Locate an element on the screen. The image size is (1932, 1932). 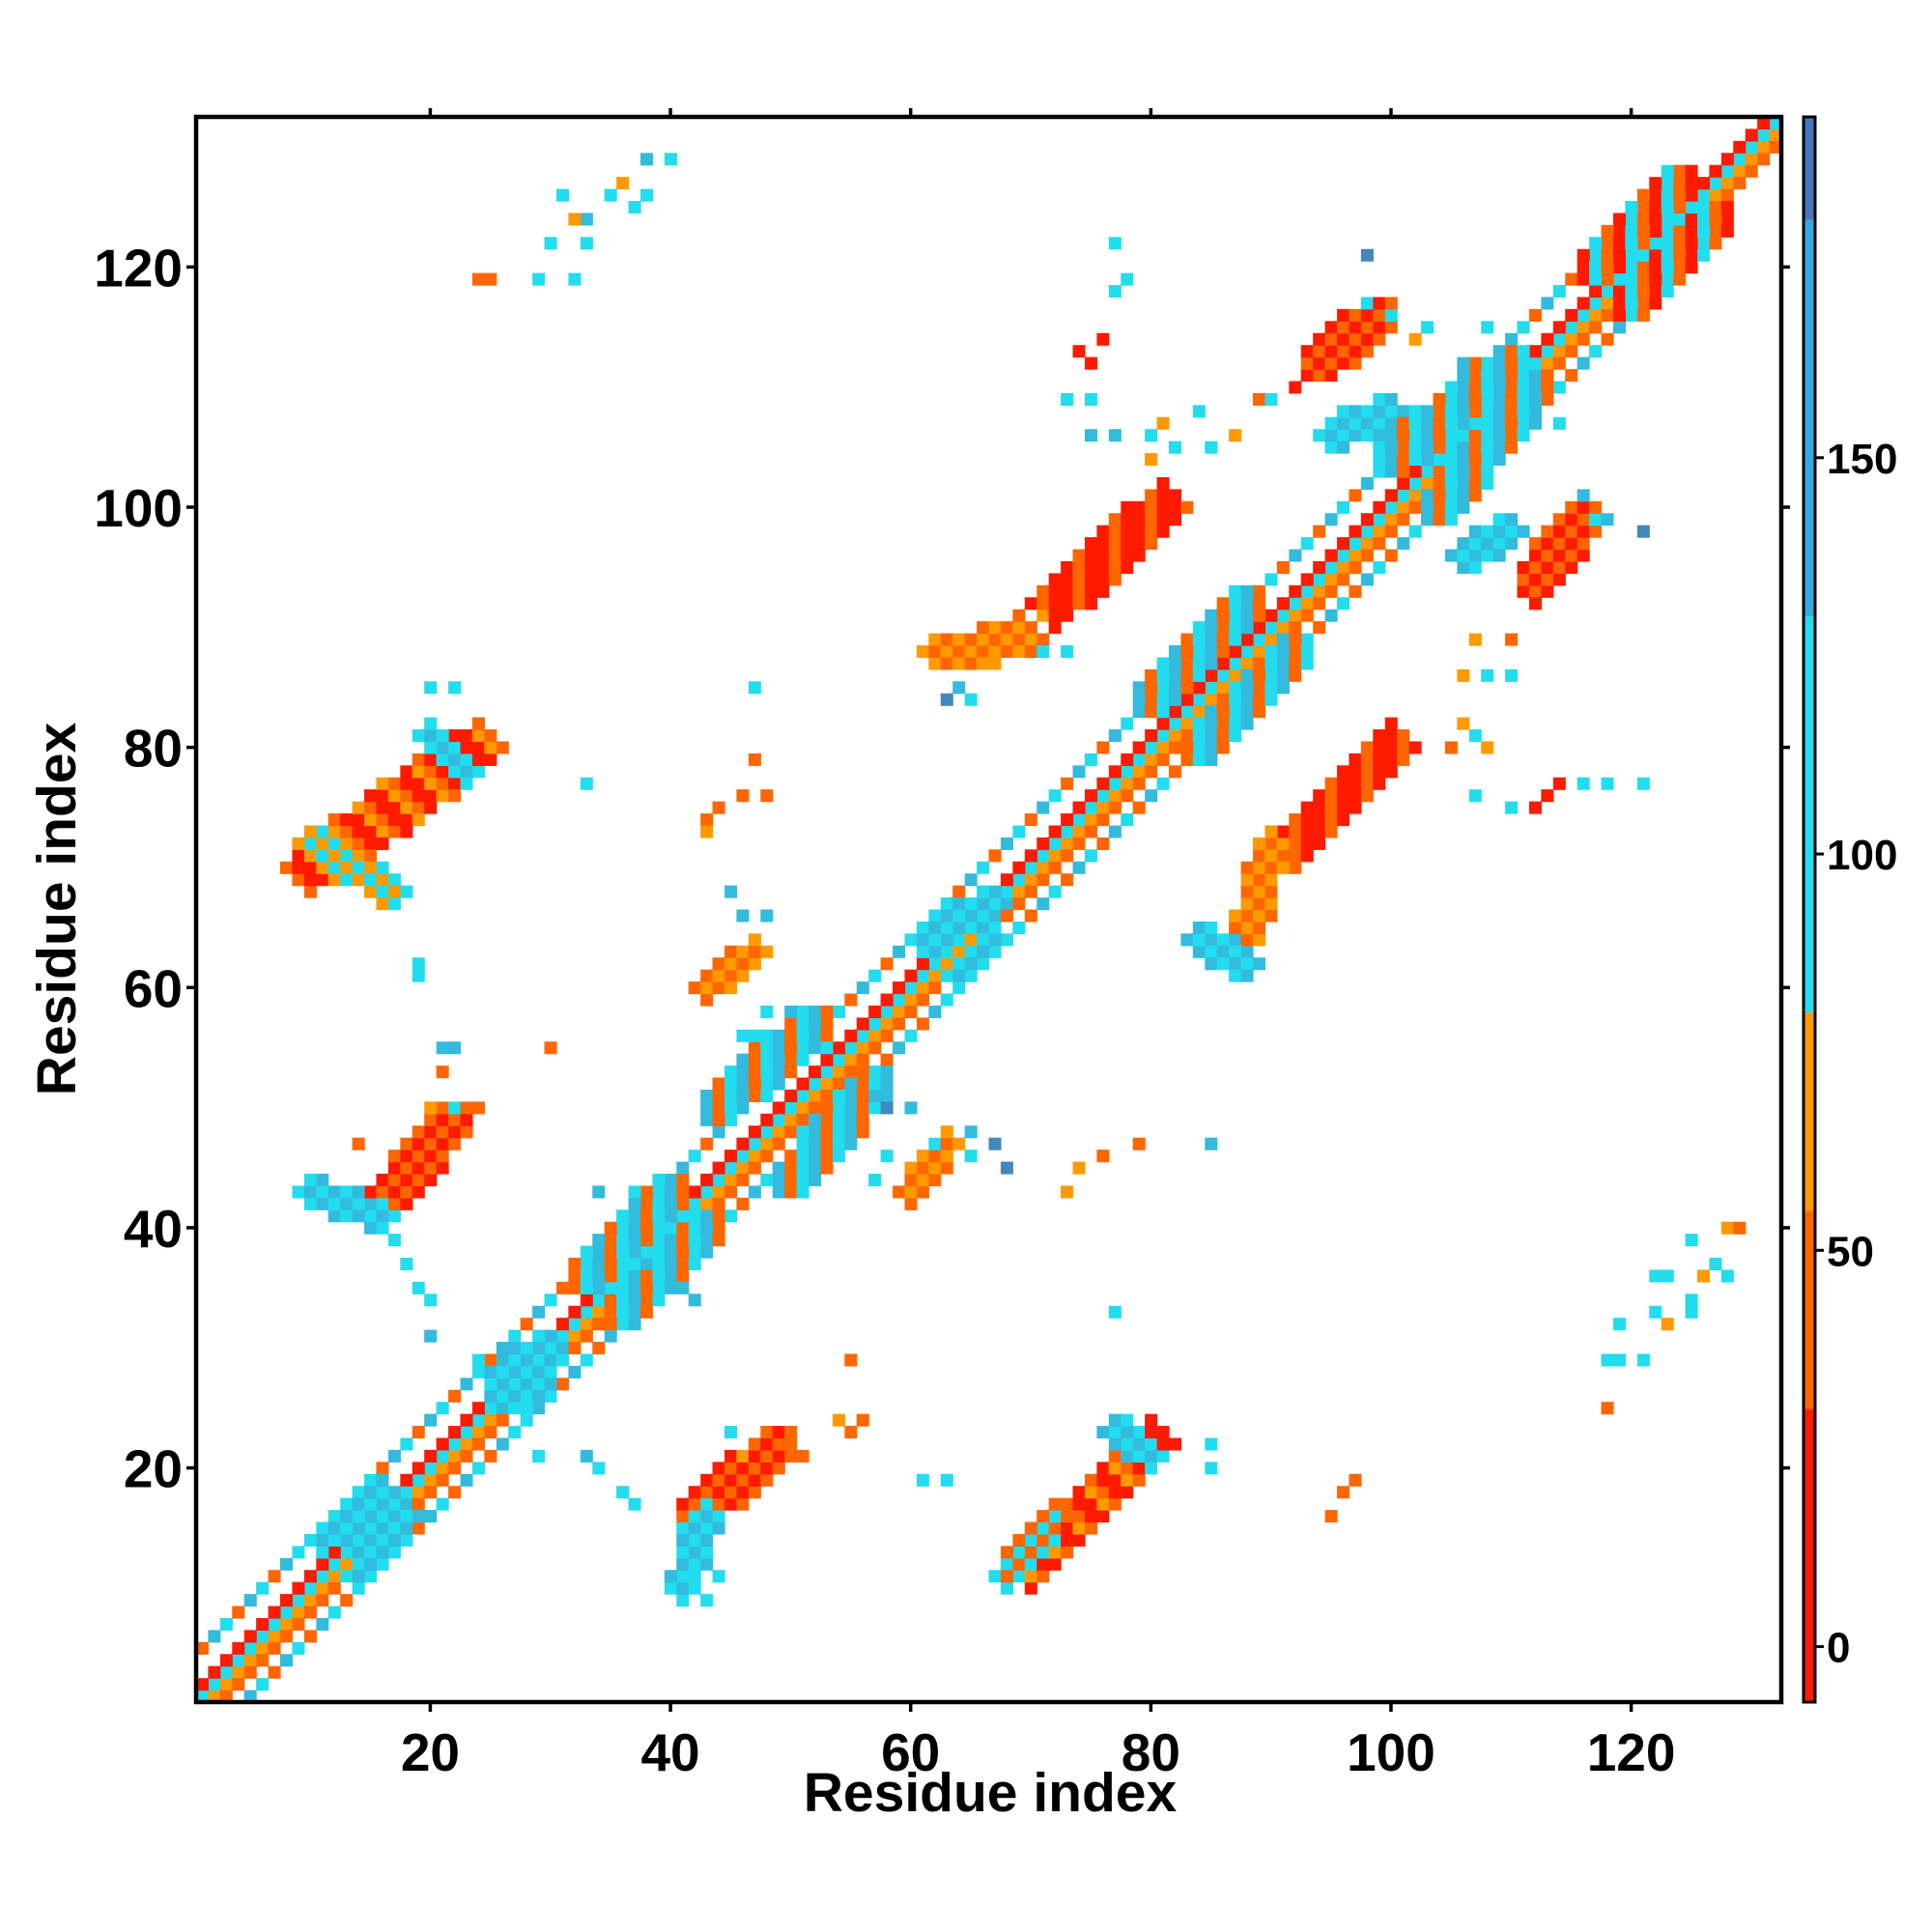
x-tick-label: 100 is located at coordinates (1391, 1752).